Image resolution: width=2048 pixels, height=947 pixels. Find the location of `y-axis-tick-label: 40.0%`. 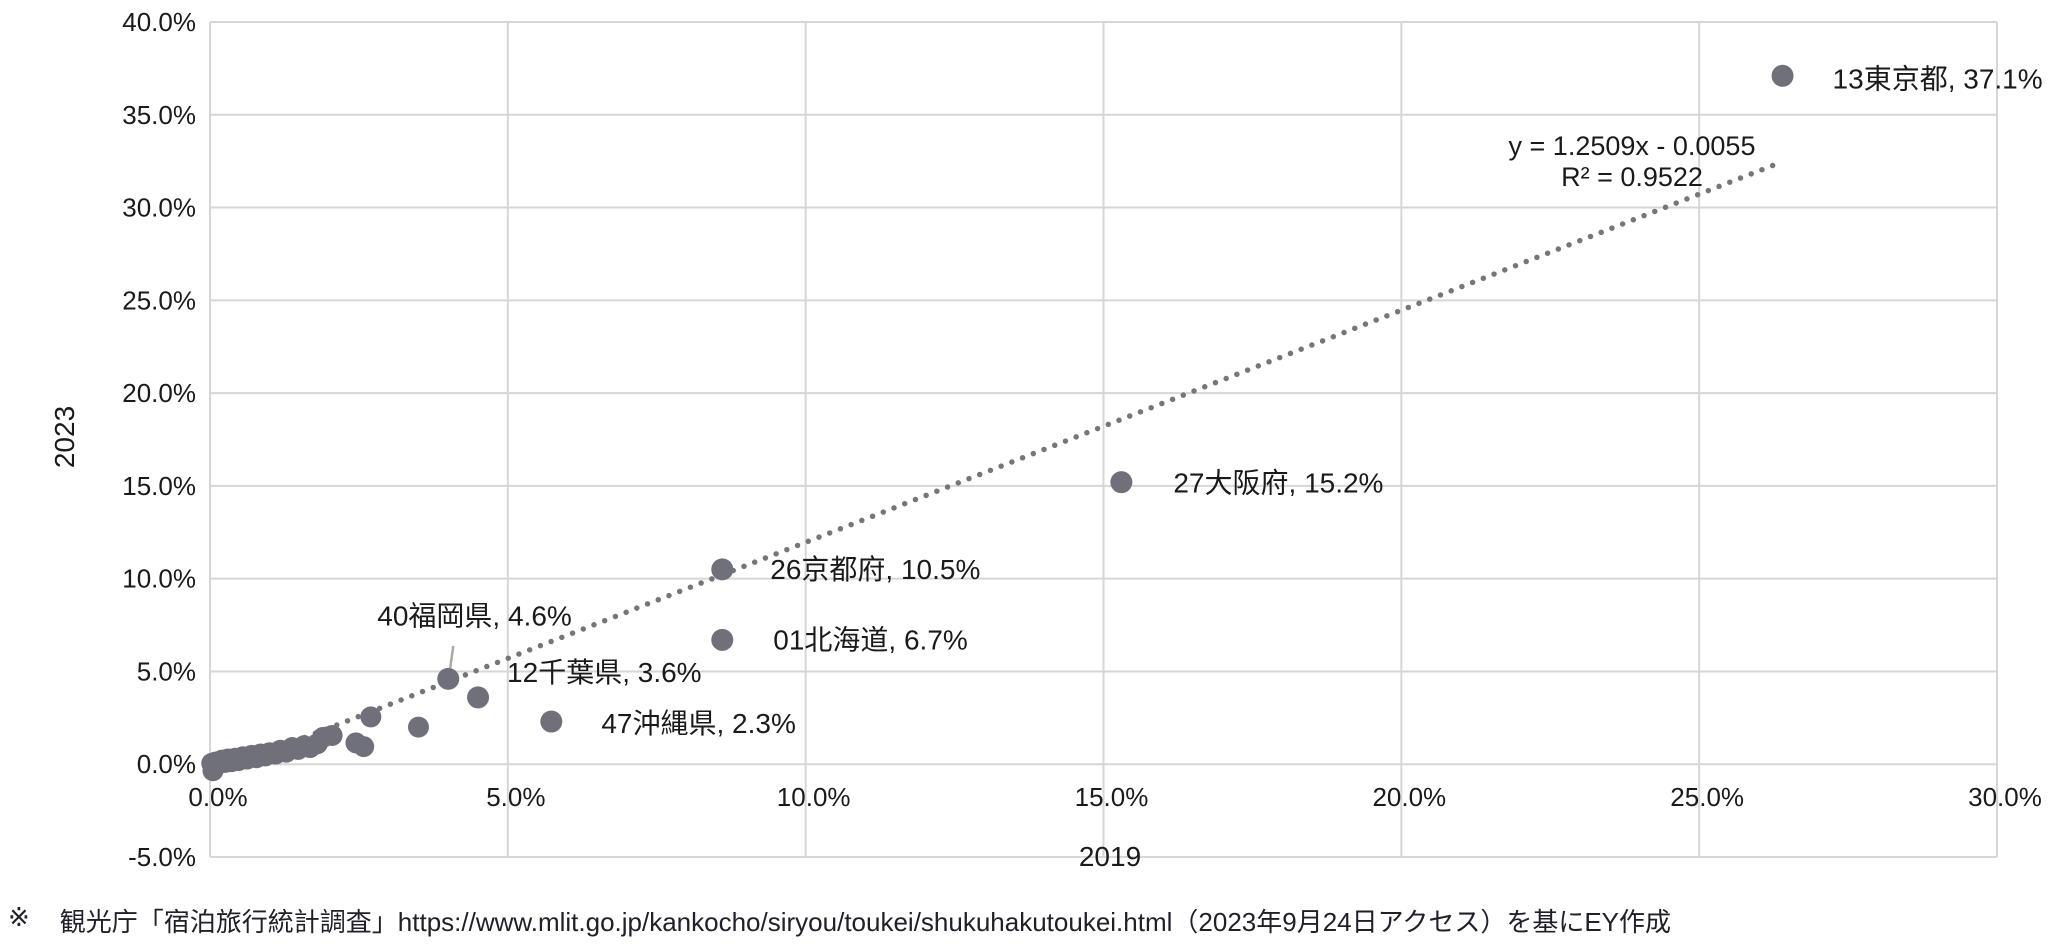

y-axis-tick-label: 40.0% is located at coordinates (159, 22).